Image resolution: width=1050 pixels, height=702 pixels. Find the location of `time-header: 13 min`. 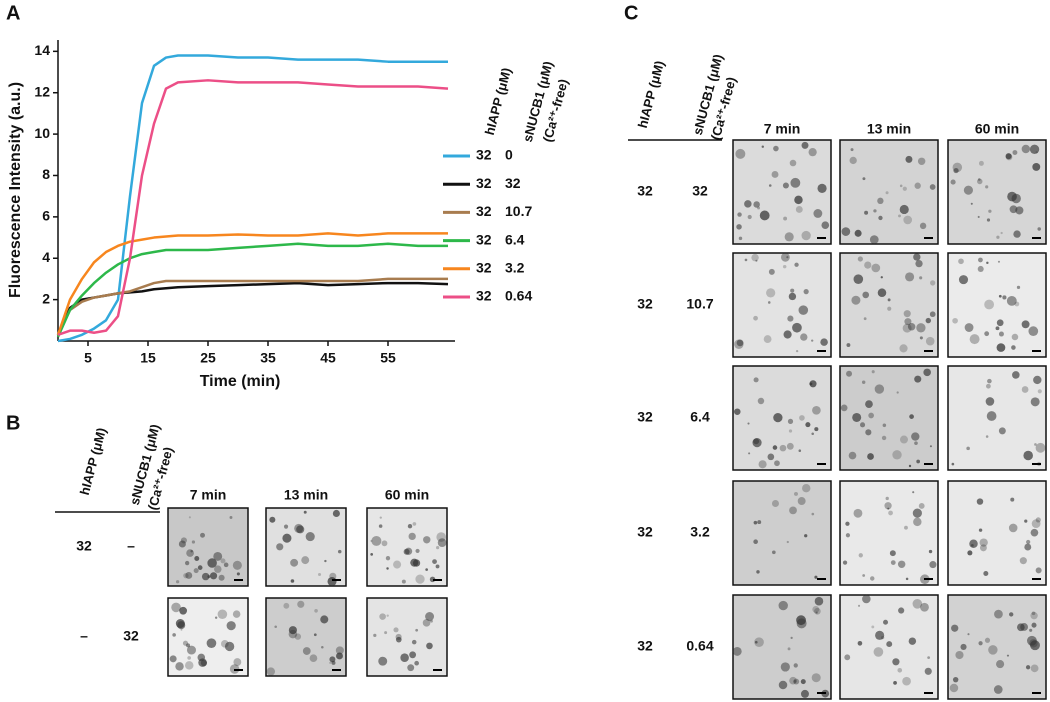

time-header: 13 min is located at coordinates (306, 495).